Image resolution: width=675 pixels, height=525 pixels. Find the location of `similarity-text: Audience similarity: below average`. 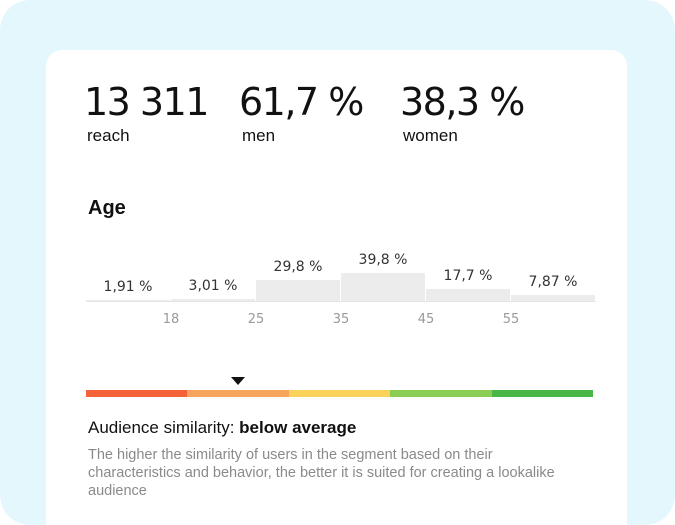

similarity-text: Audience similarity: below average is located at coordinates (222, 428).